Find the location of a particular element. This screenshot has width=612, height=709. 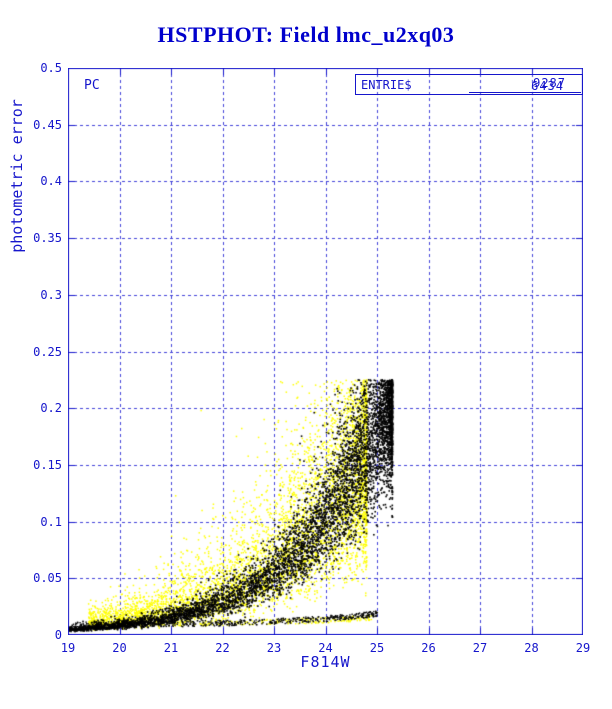

x-tick-label: 25 is located at coordinates (377, 648).